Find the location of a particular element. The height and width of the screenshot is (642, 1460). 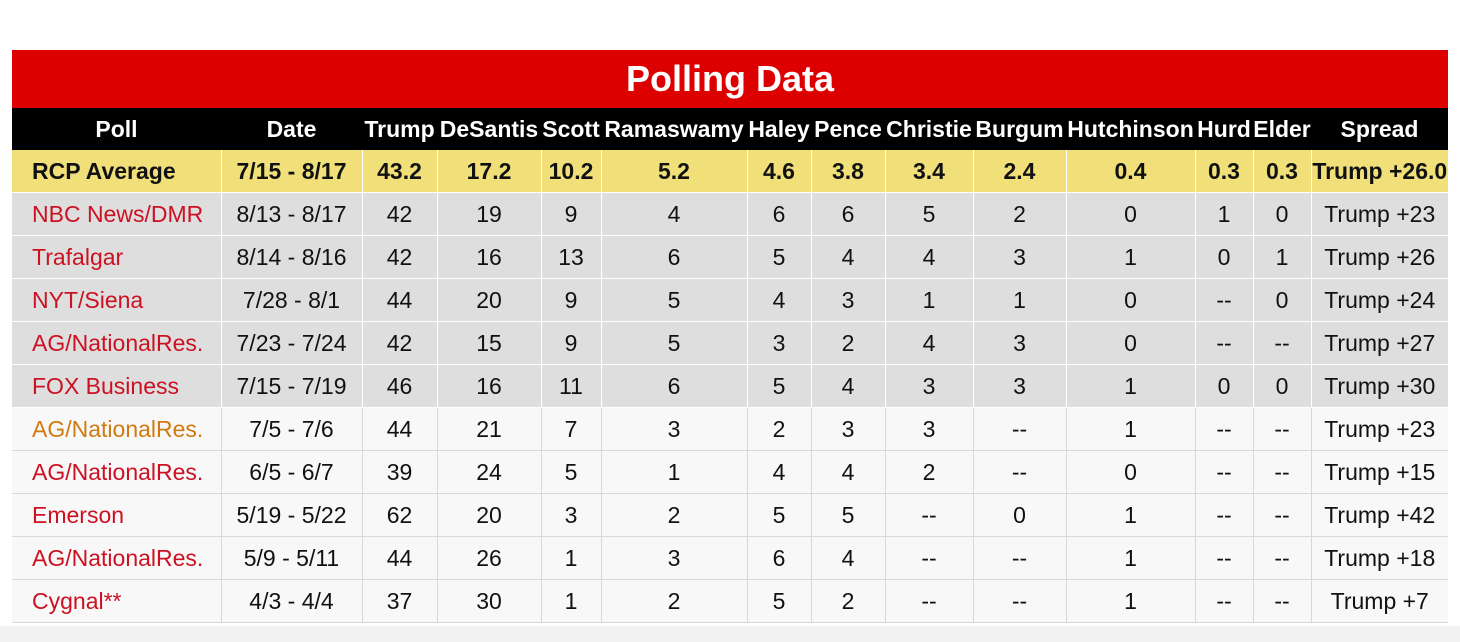

average-spread: Trump +26.0 is located at coordinates (1379, 171).